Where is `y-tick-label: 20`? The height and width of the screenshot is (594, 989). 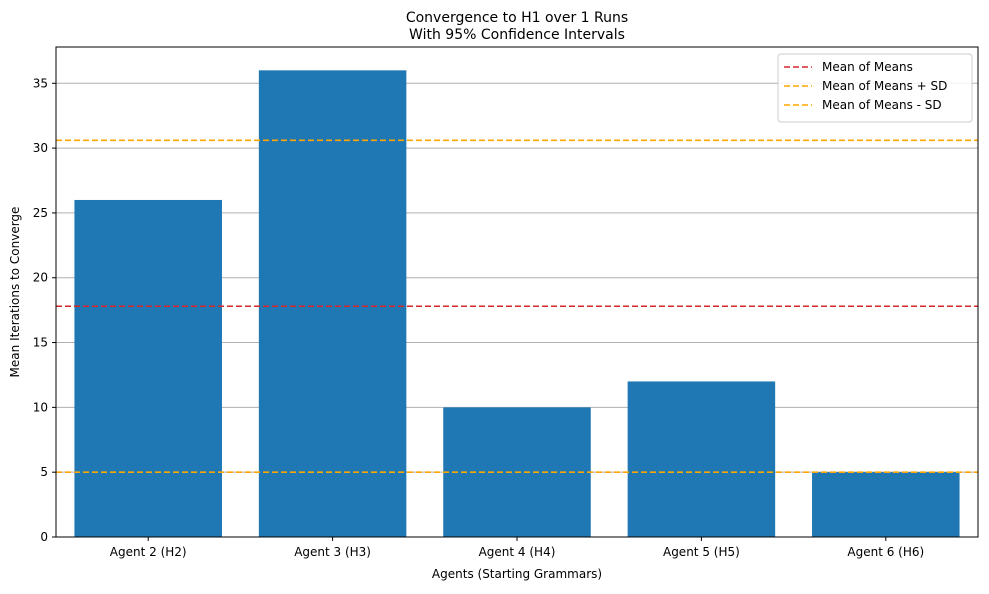
y-tick-label: 20 is located at coordinates (40, 278).